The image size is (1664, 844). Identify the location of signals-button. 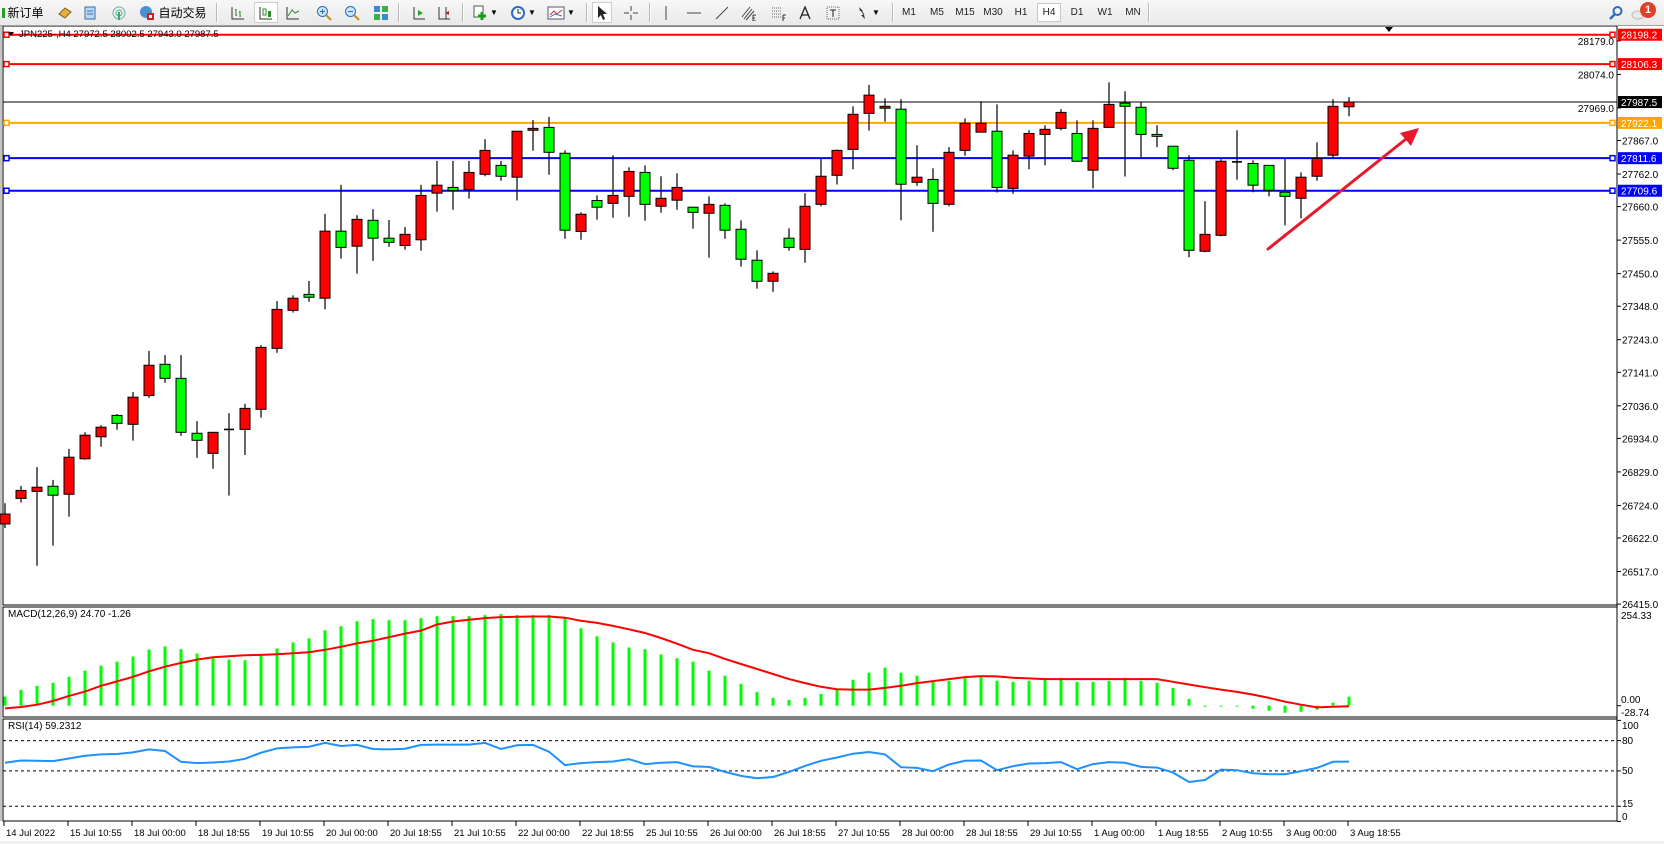
(119, 12).